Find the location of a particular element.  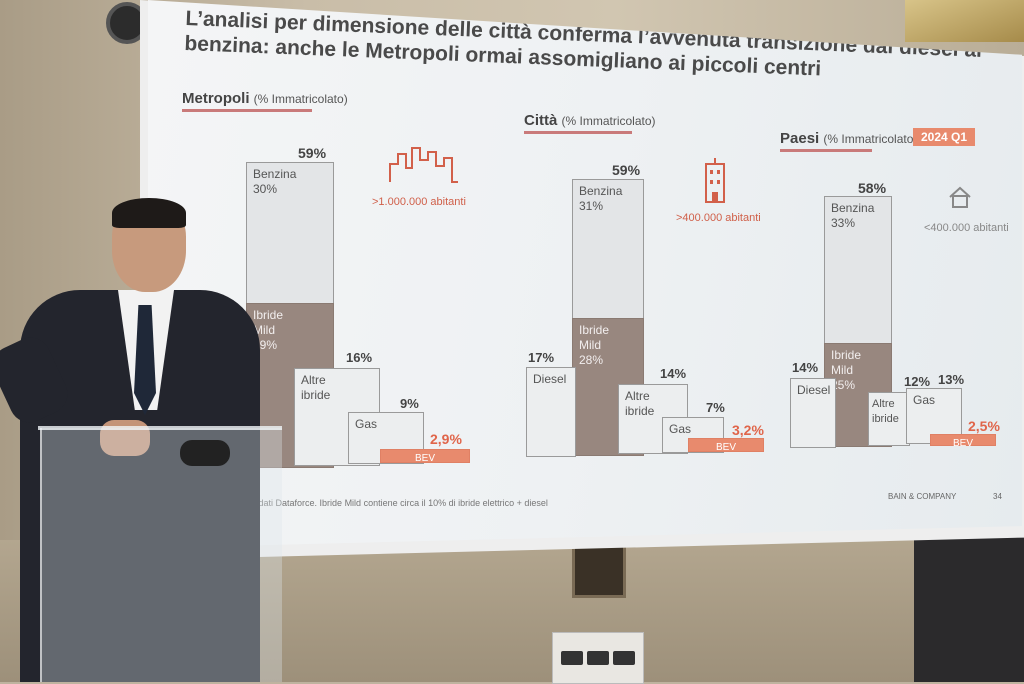

section-paesi: Paesi (% Immatricolato) is located at coordinates (848, 141).